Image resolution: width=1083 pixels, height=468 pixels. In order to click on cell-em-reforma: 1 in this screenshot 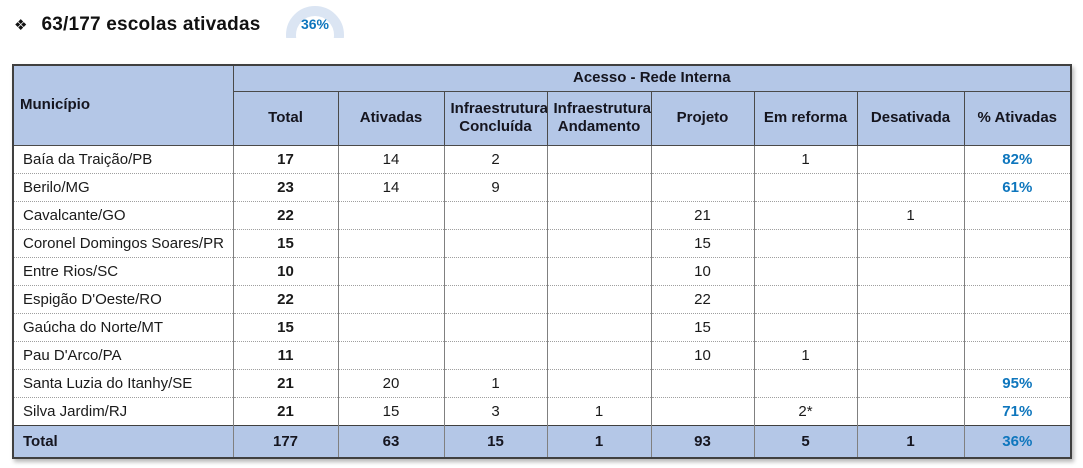, I will do `click(805, 354)`.